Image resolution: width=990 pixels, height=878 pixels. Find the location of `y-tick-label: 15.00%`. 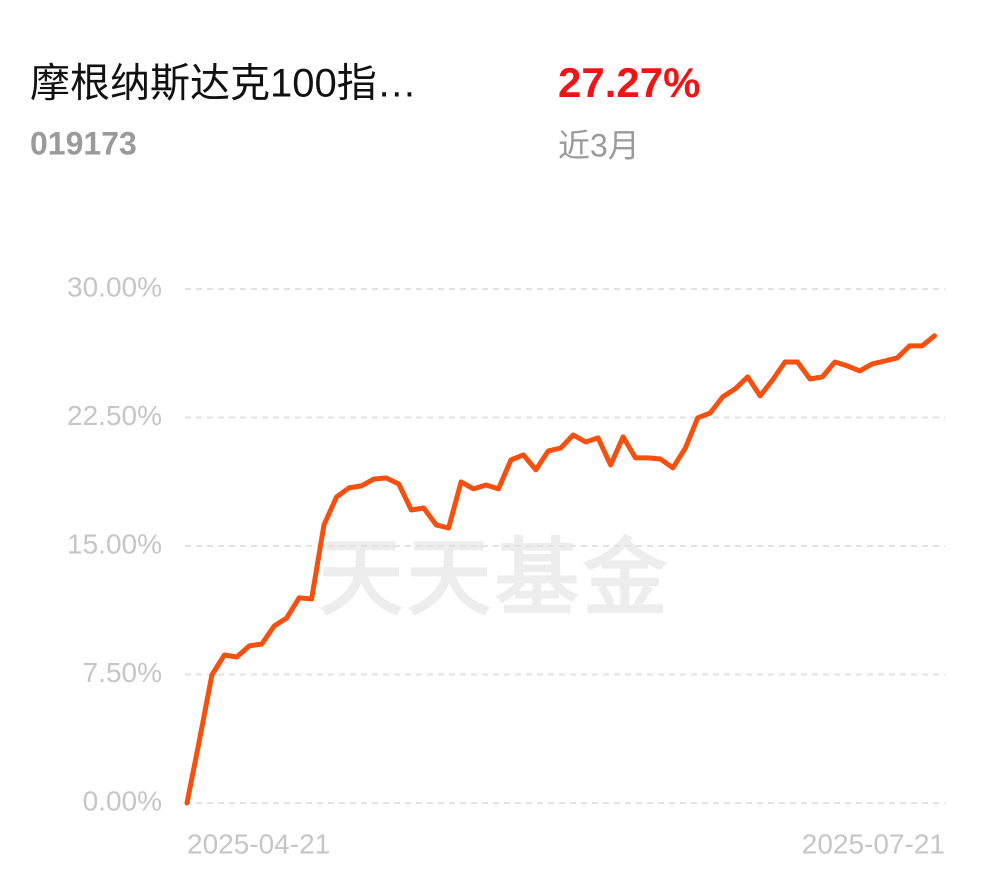

y-tick-label: 15.00% is located at coordinates (114, 543).